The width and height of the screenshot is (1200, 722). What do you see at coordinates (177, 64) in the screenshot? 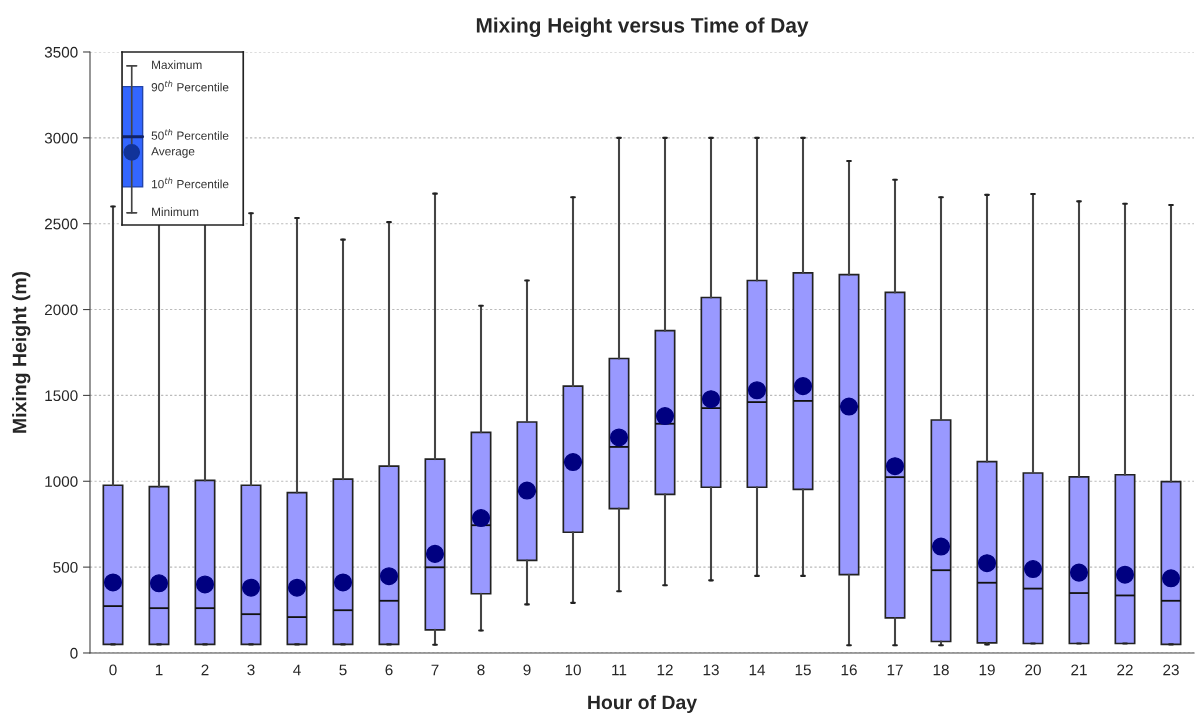
I see `annotation: Maximum` at bounding box center [177, 64].